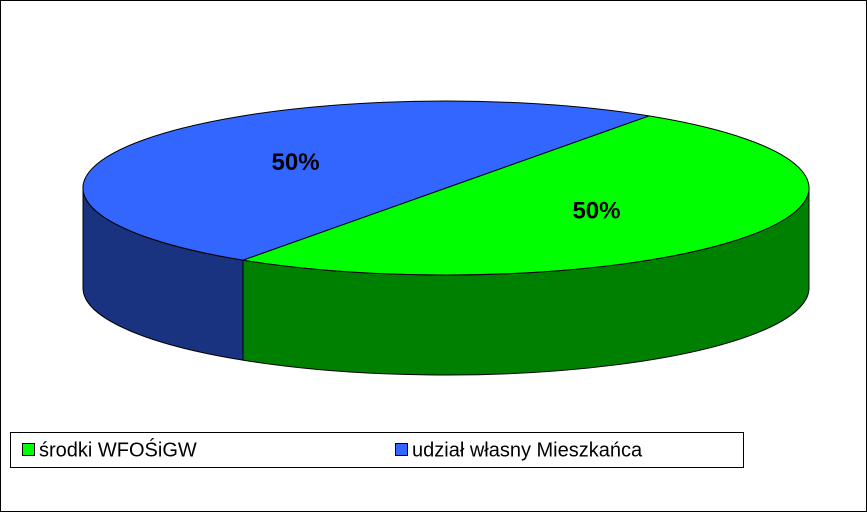  I want to click on legend-box, so click(377, 450).